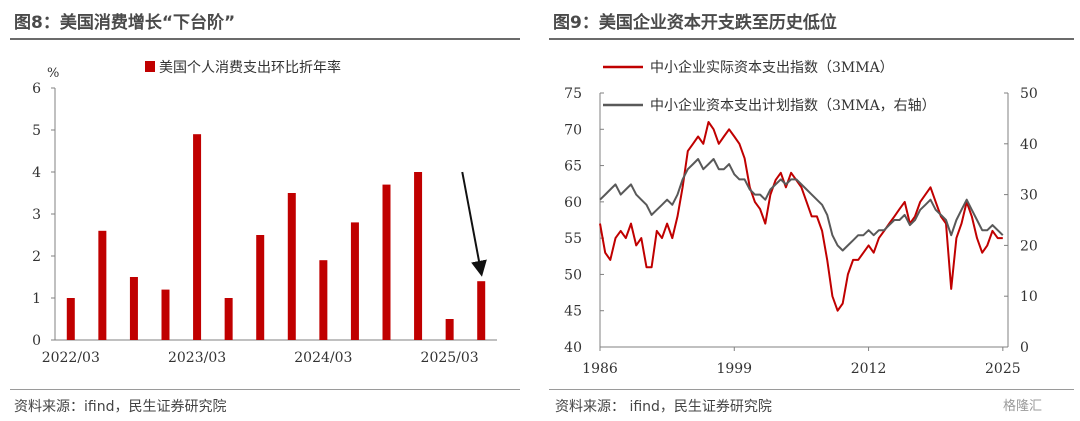 This screenshot has width=1080, height=421. I want to click on x-tick-label: 2025, so click(1003, 369).